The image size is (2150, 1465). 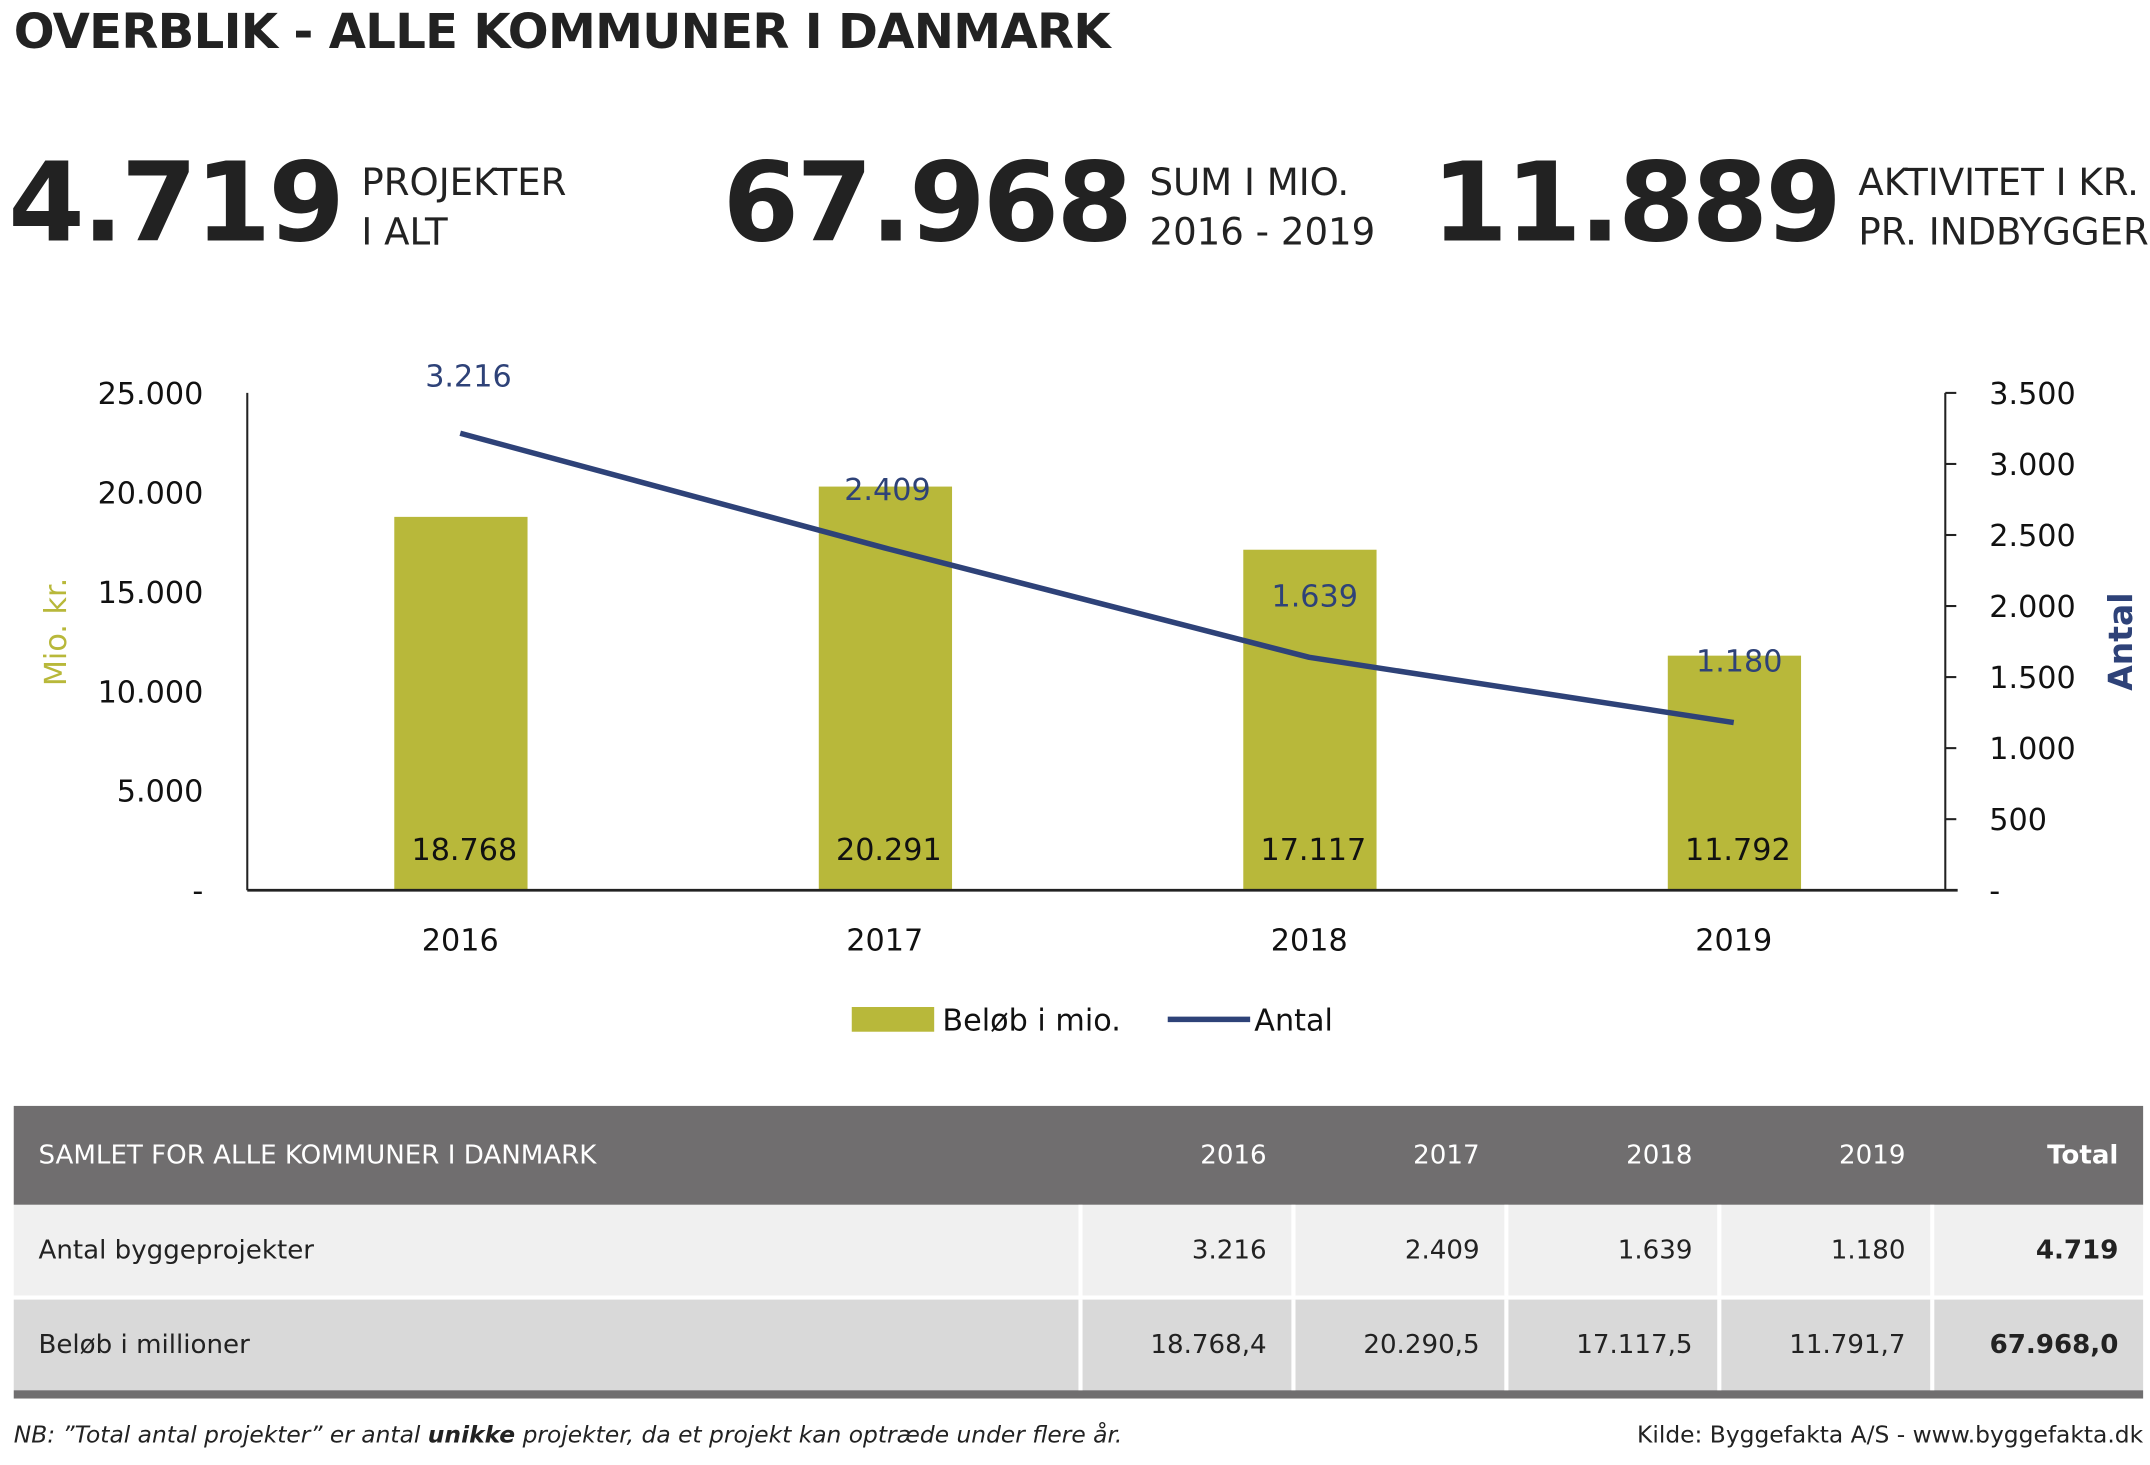 What do you see at coordinates (1313, 850) in the screenshot?
I see `bar-label: 17.117` at bounding box center [1313, 850].